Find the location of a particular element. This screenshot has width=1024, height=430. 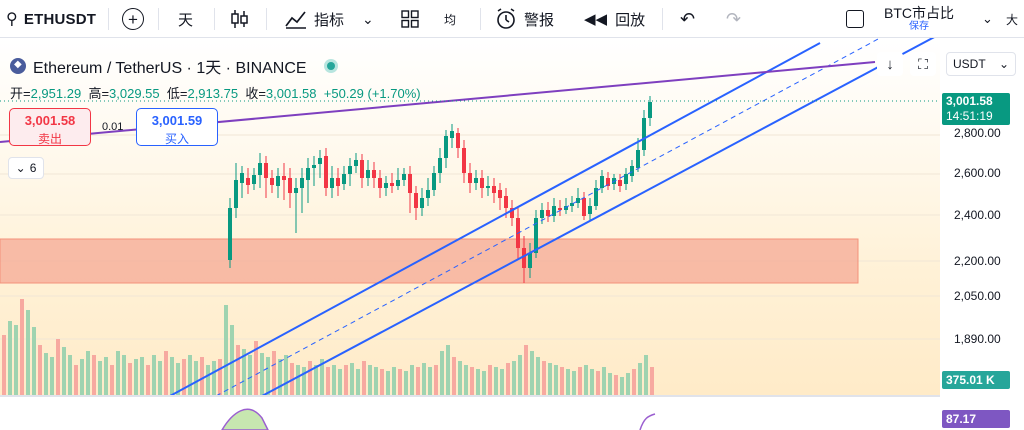

sell-label: 卖出 is located at coordinates (49, 139).